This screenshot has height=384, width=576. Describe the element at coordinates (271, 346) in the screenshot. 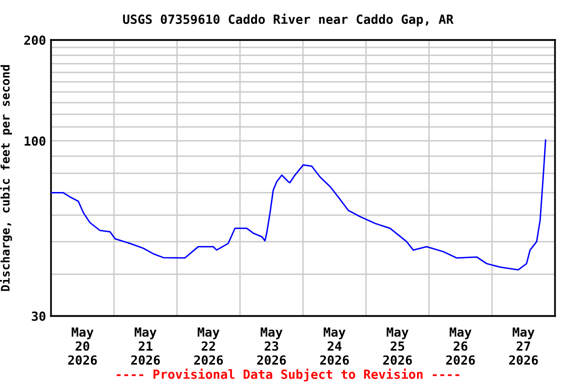

I see `x-tick-label: May 23 2026` at that location.